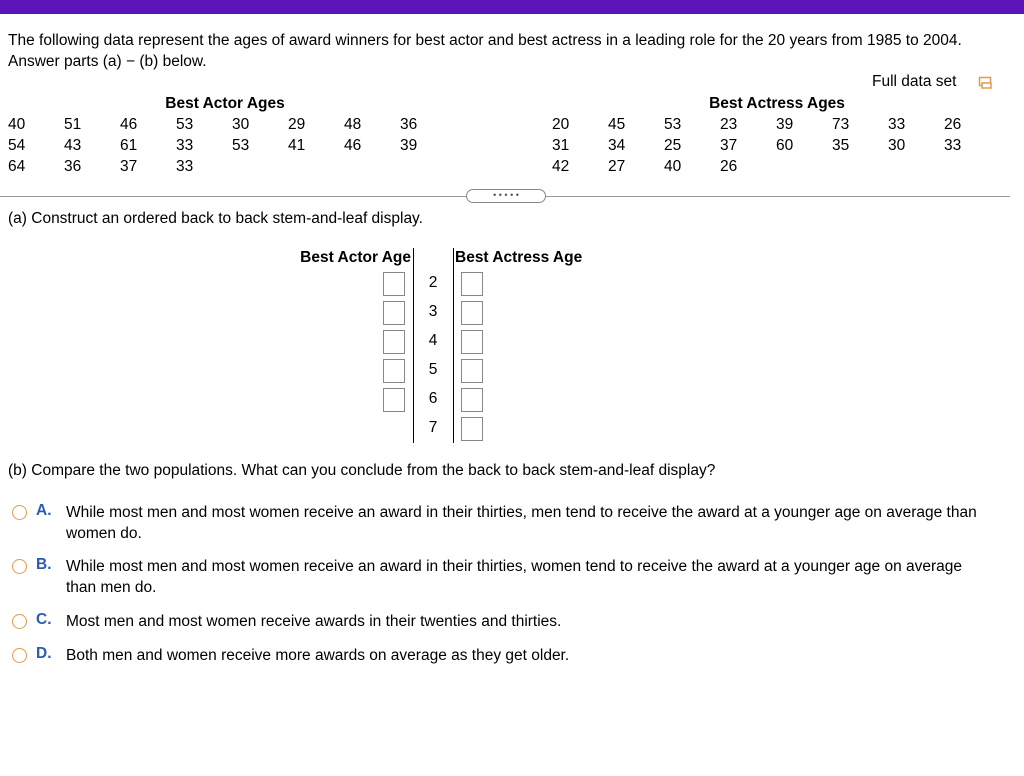  I want to click on stem: 2, so click(433, 282).